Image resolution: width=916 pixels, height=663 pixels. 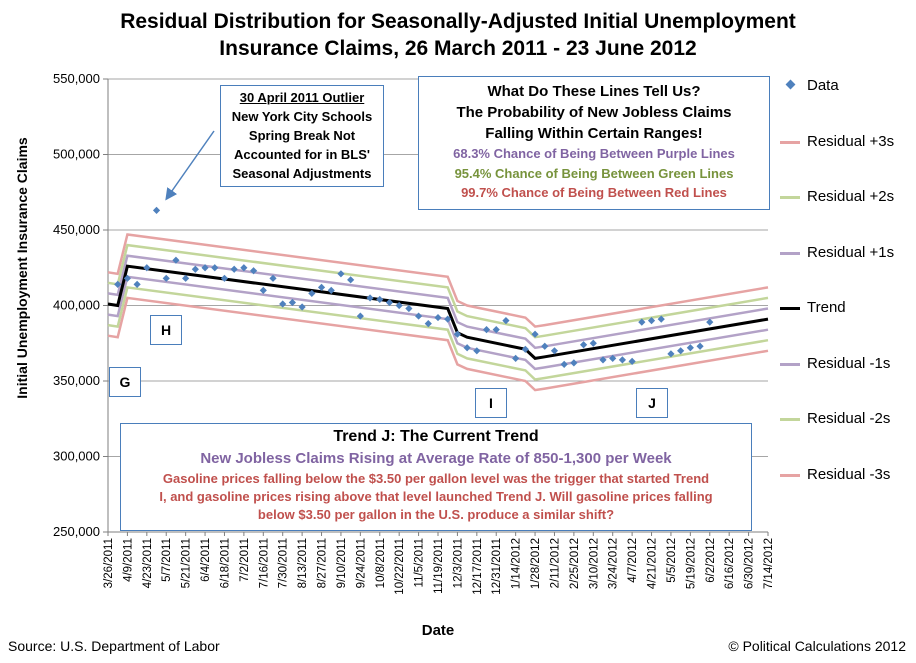 I want to click on segment-label-j: J, so click(x=652, y=403).